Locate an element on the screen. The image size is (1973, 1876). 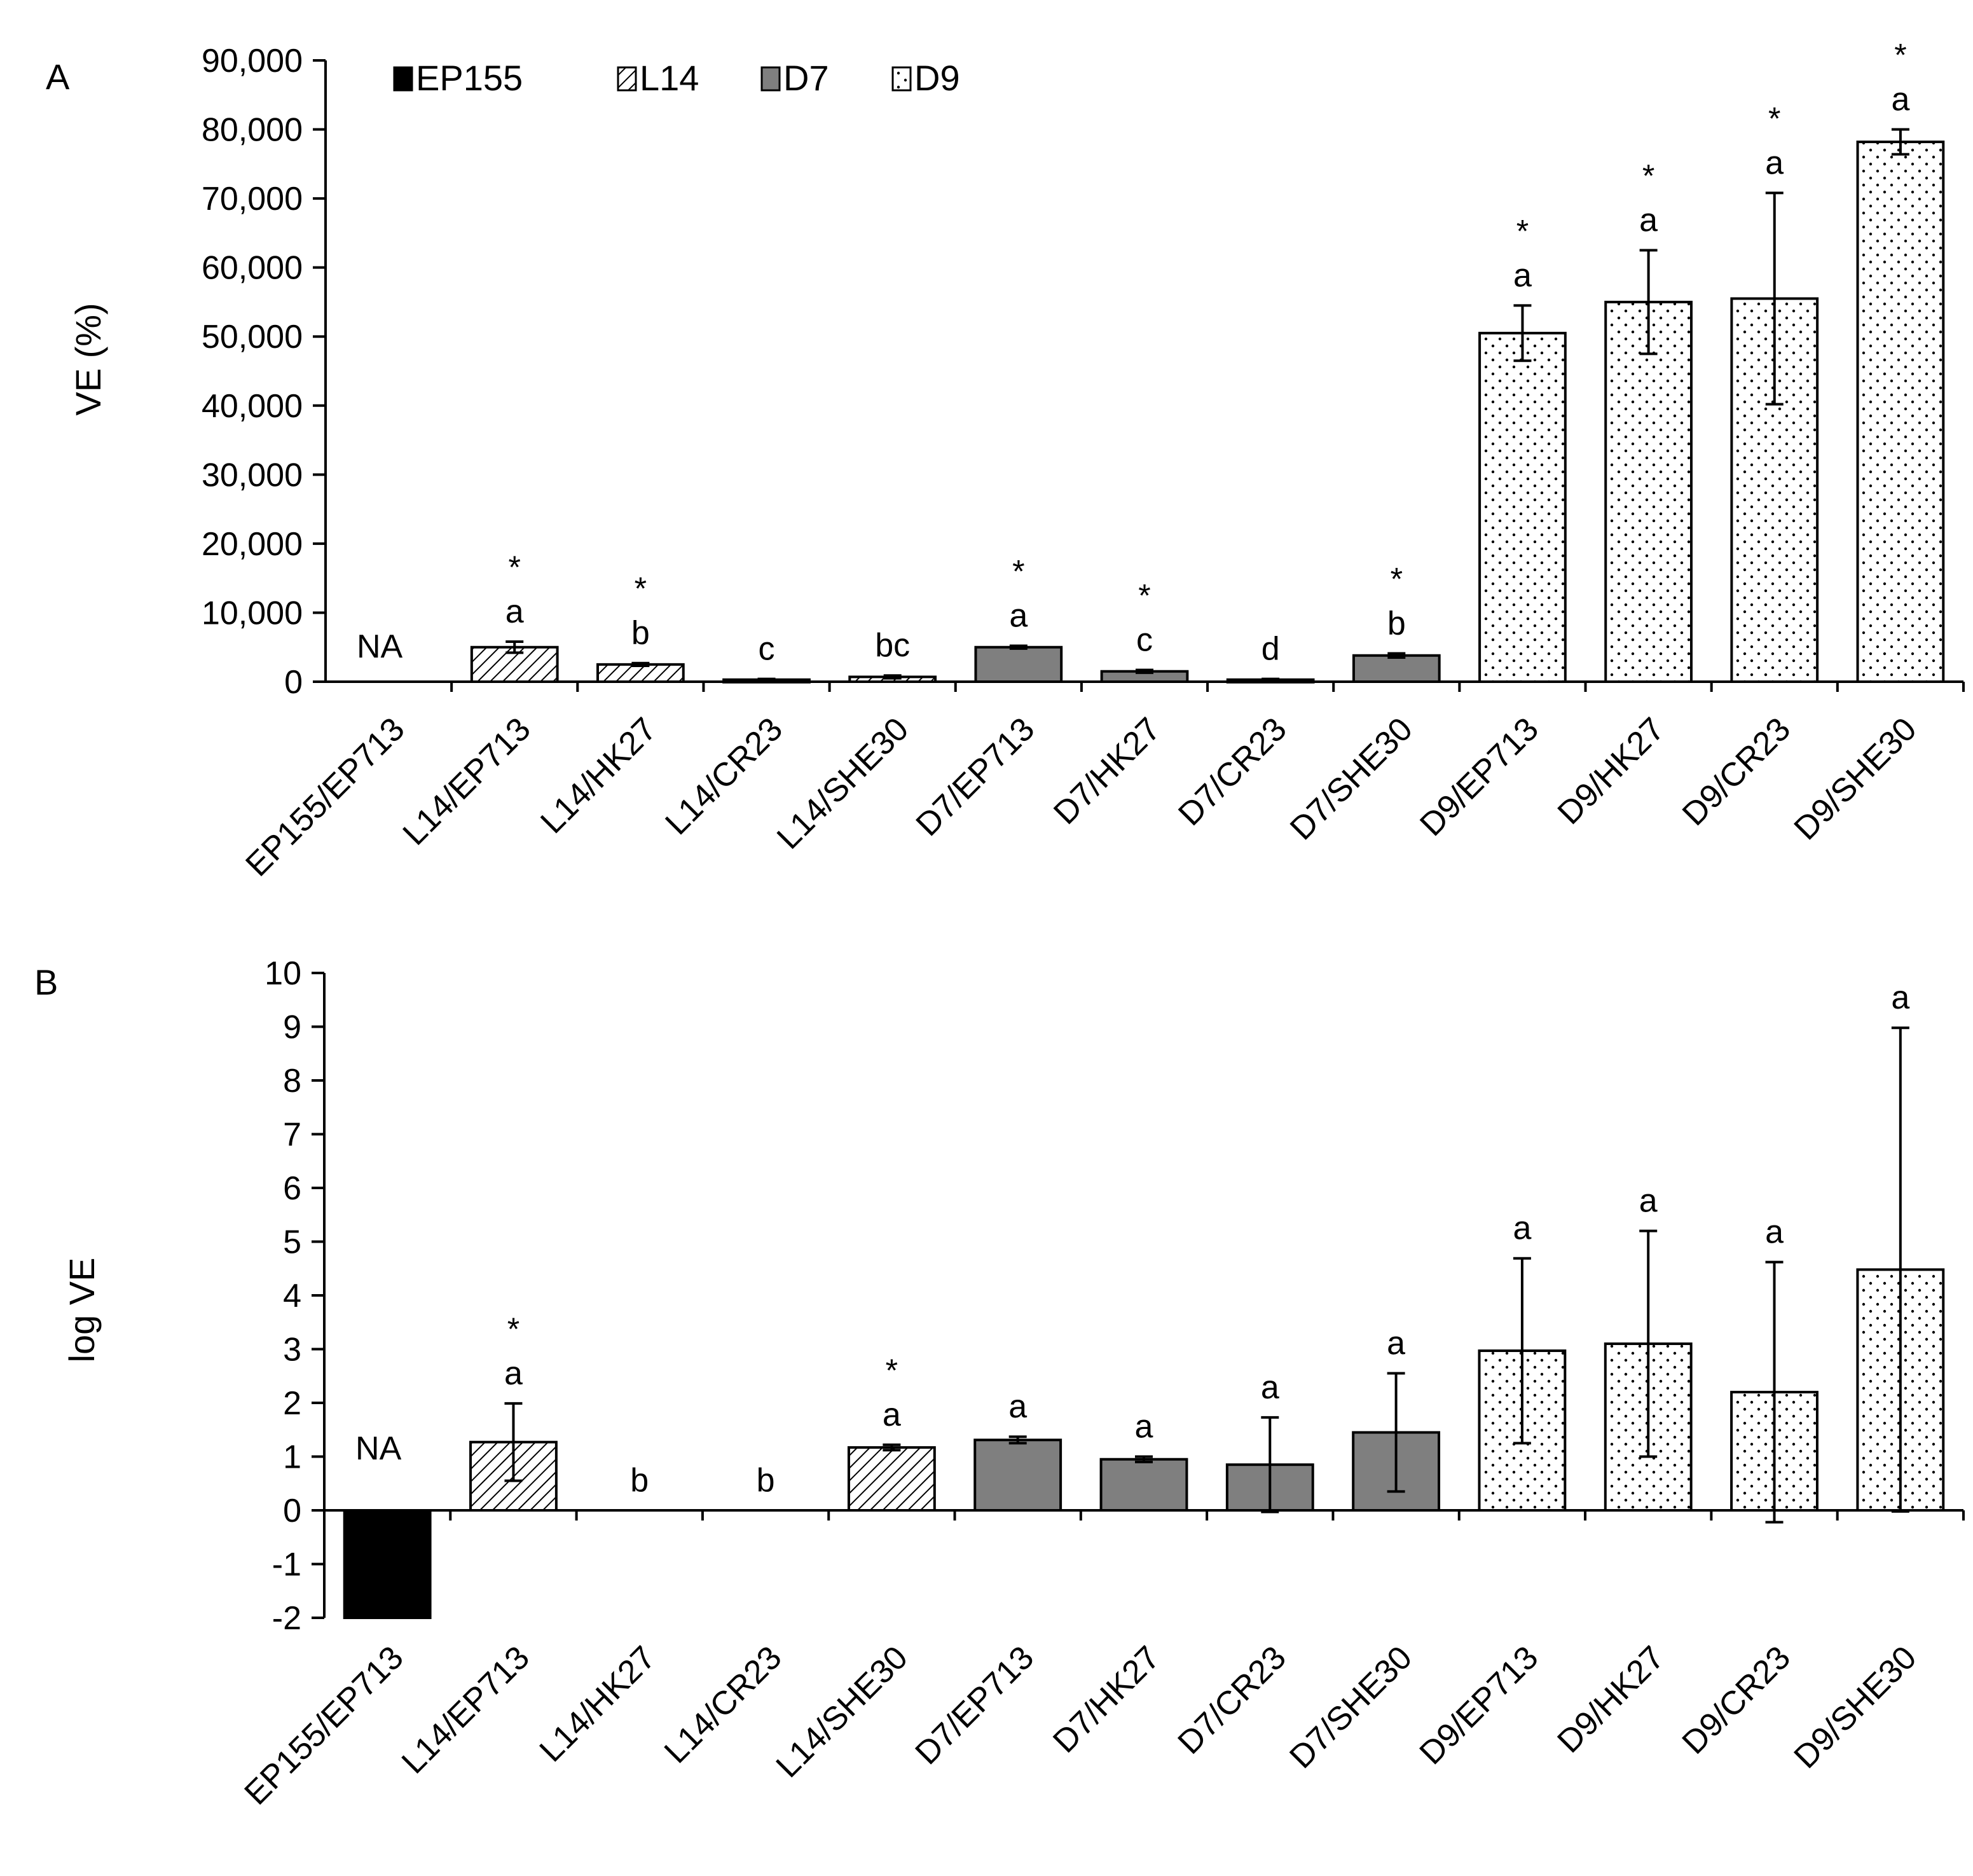
significance-letter: bc is located at coordinates (892, 645).